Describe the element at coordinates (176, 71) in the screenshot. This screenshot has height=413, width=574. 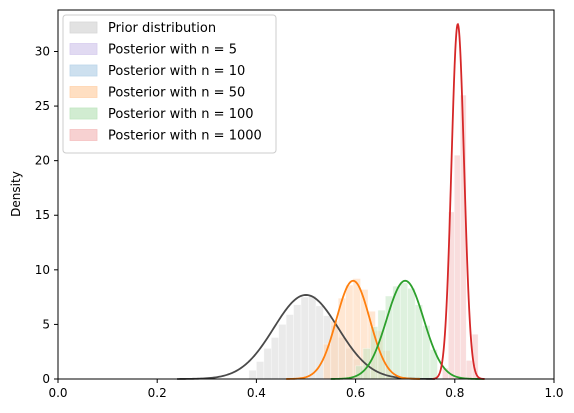
I see `legend-label: Posterior with n = 10` at that location.